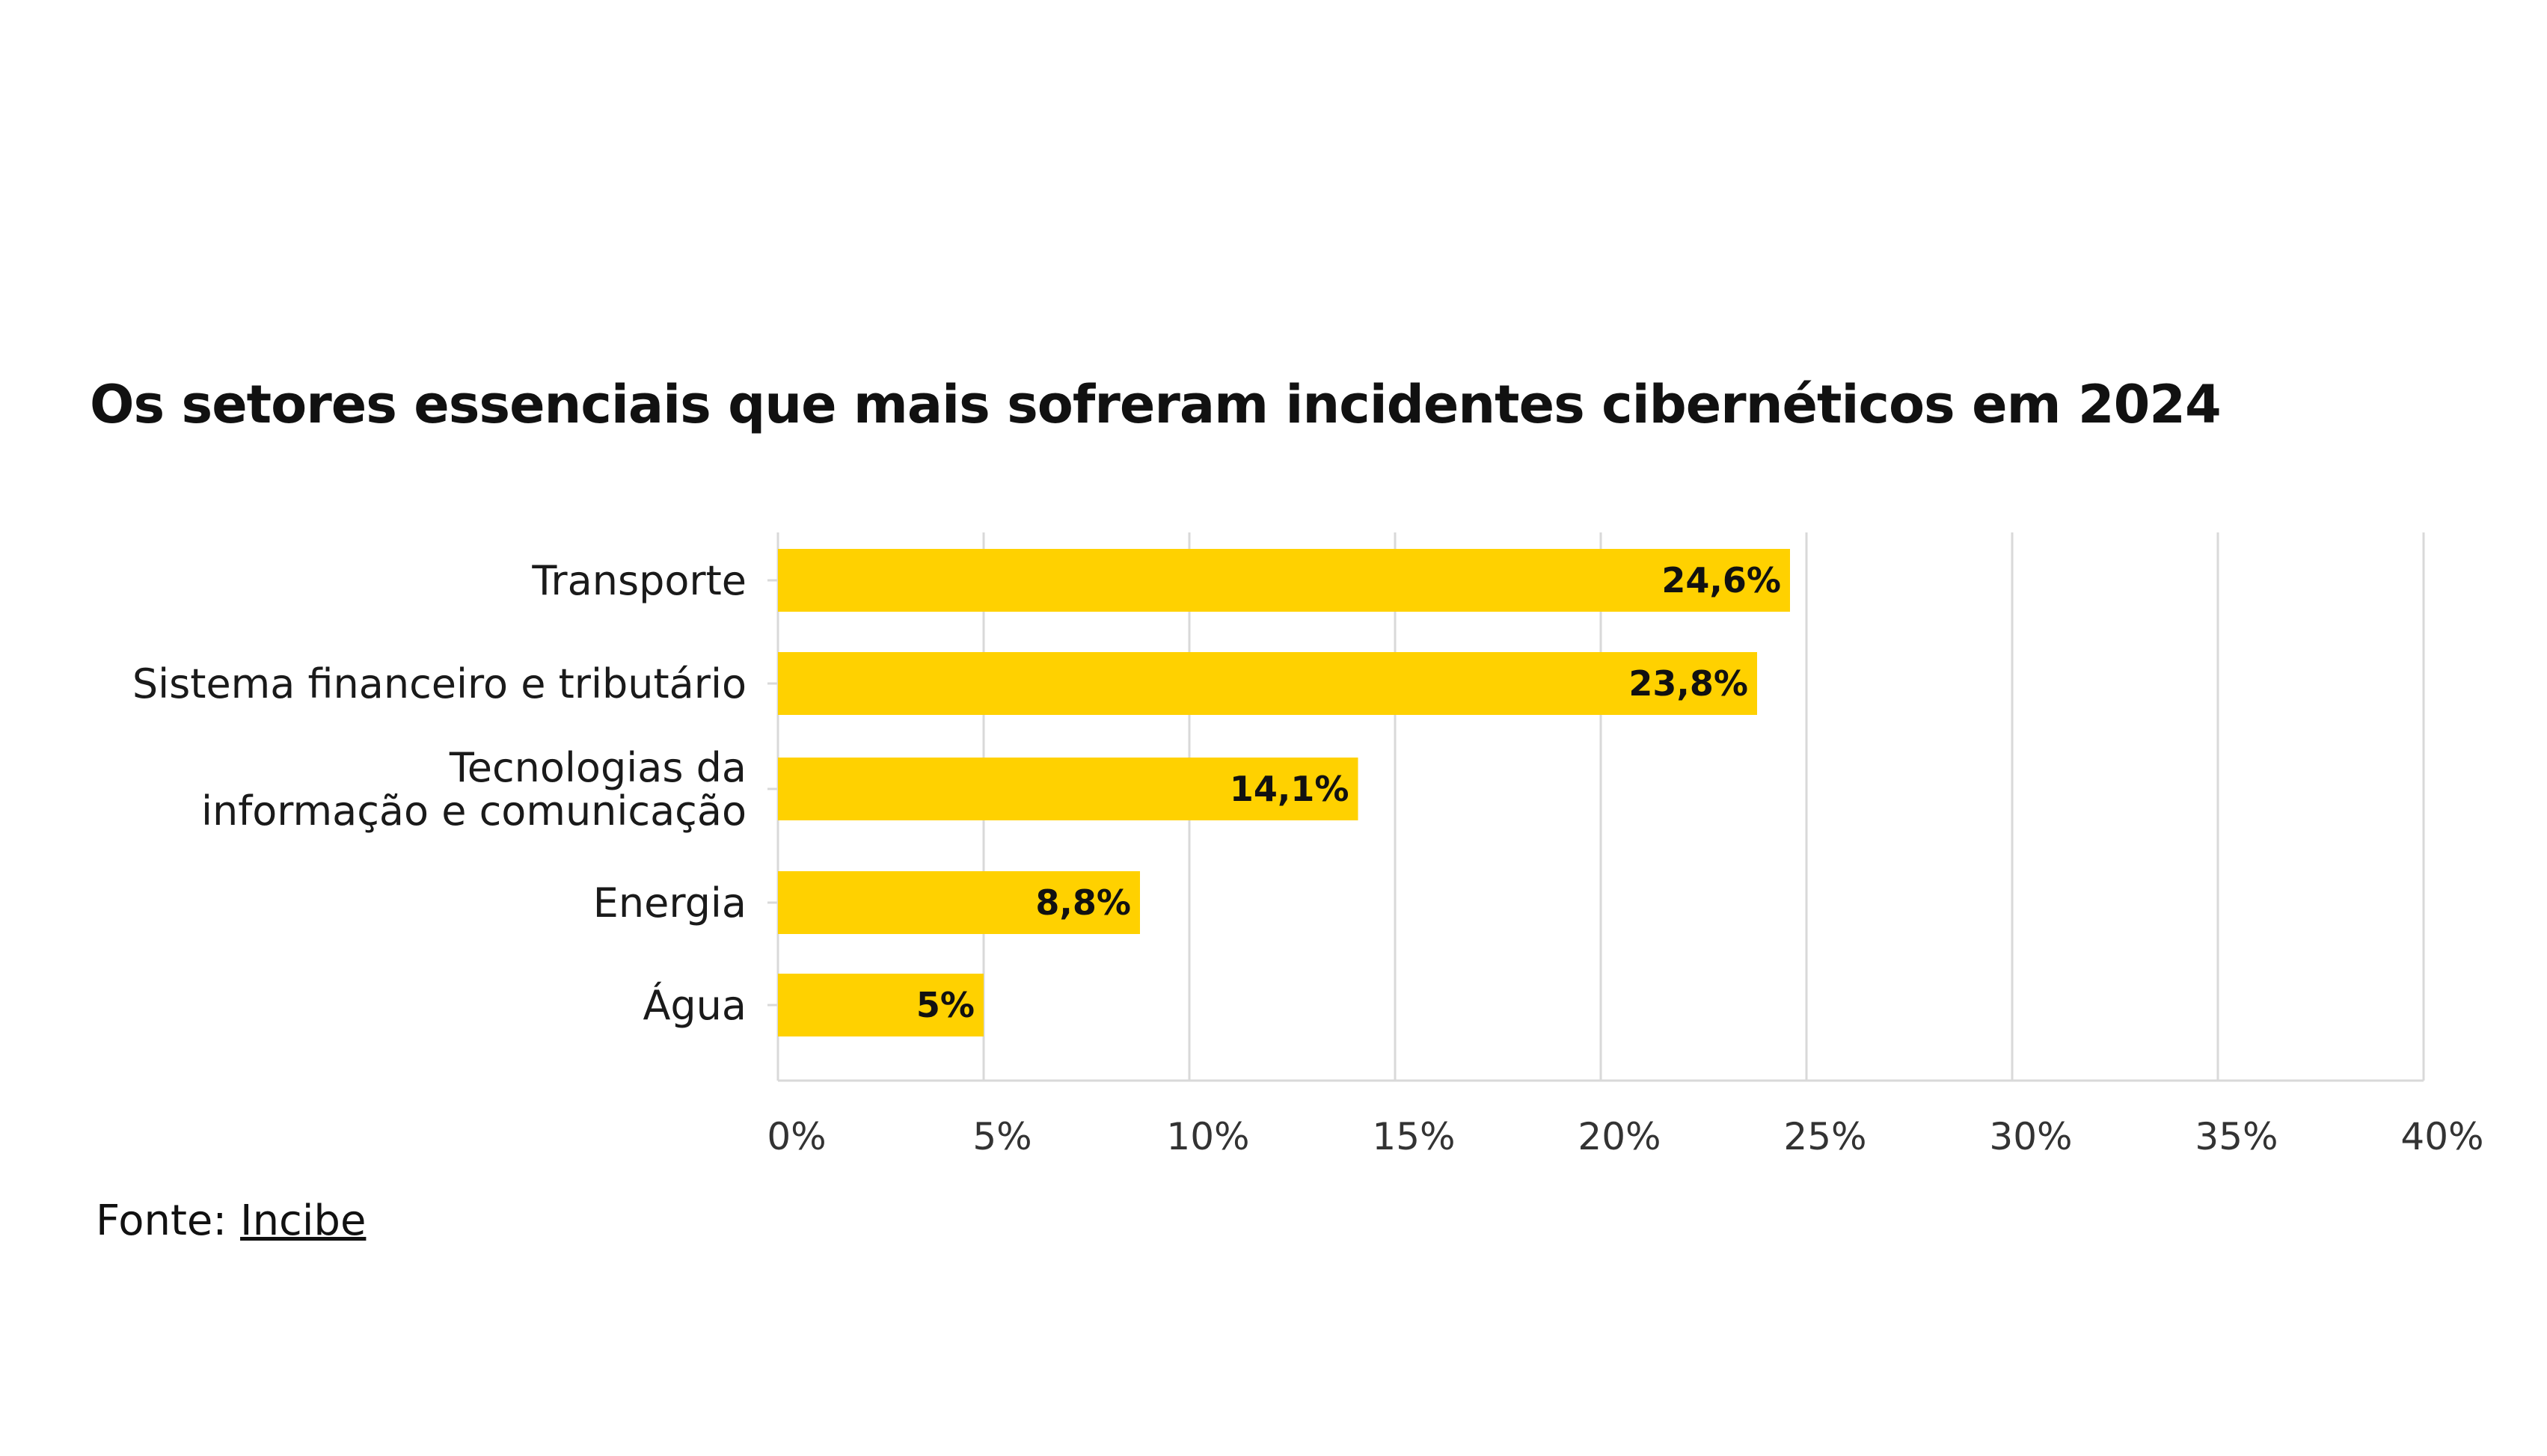 The height and width of the screenshot is (1456, 2547). What do you see at coordinates (945, 1005) in the screenshot?
I see `value-label: 5%` at bounding box center [945, 1005].